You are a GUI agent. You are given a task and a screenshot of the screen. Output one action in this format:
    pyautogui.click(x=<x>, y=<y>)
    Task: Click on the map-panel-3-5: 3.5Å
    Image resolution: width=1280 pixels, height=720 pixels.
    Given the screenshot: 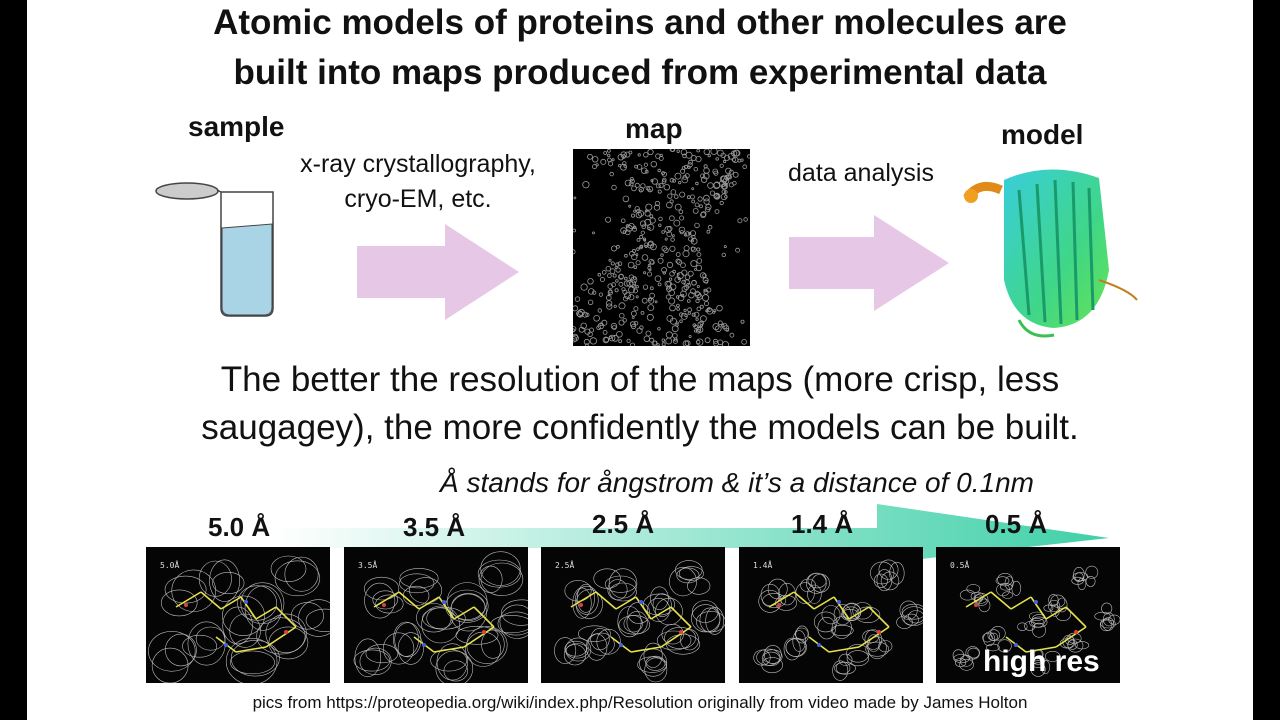 What is the action you would take?
    pyautogui.click(x=436, y=615)
    